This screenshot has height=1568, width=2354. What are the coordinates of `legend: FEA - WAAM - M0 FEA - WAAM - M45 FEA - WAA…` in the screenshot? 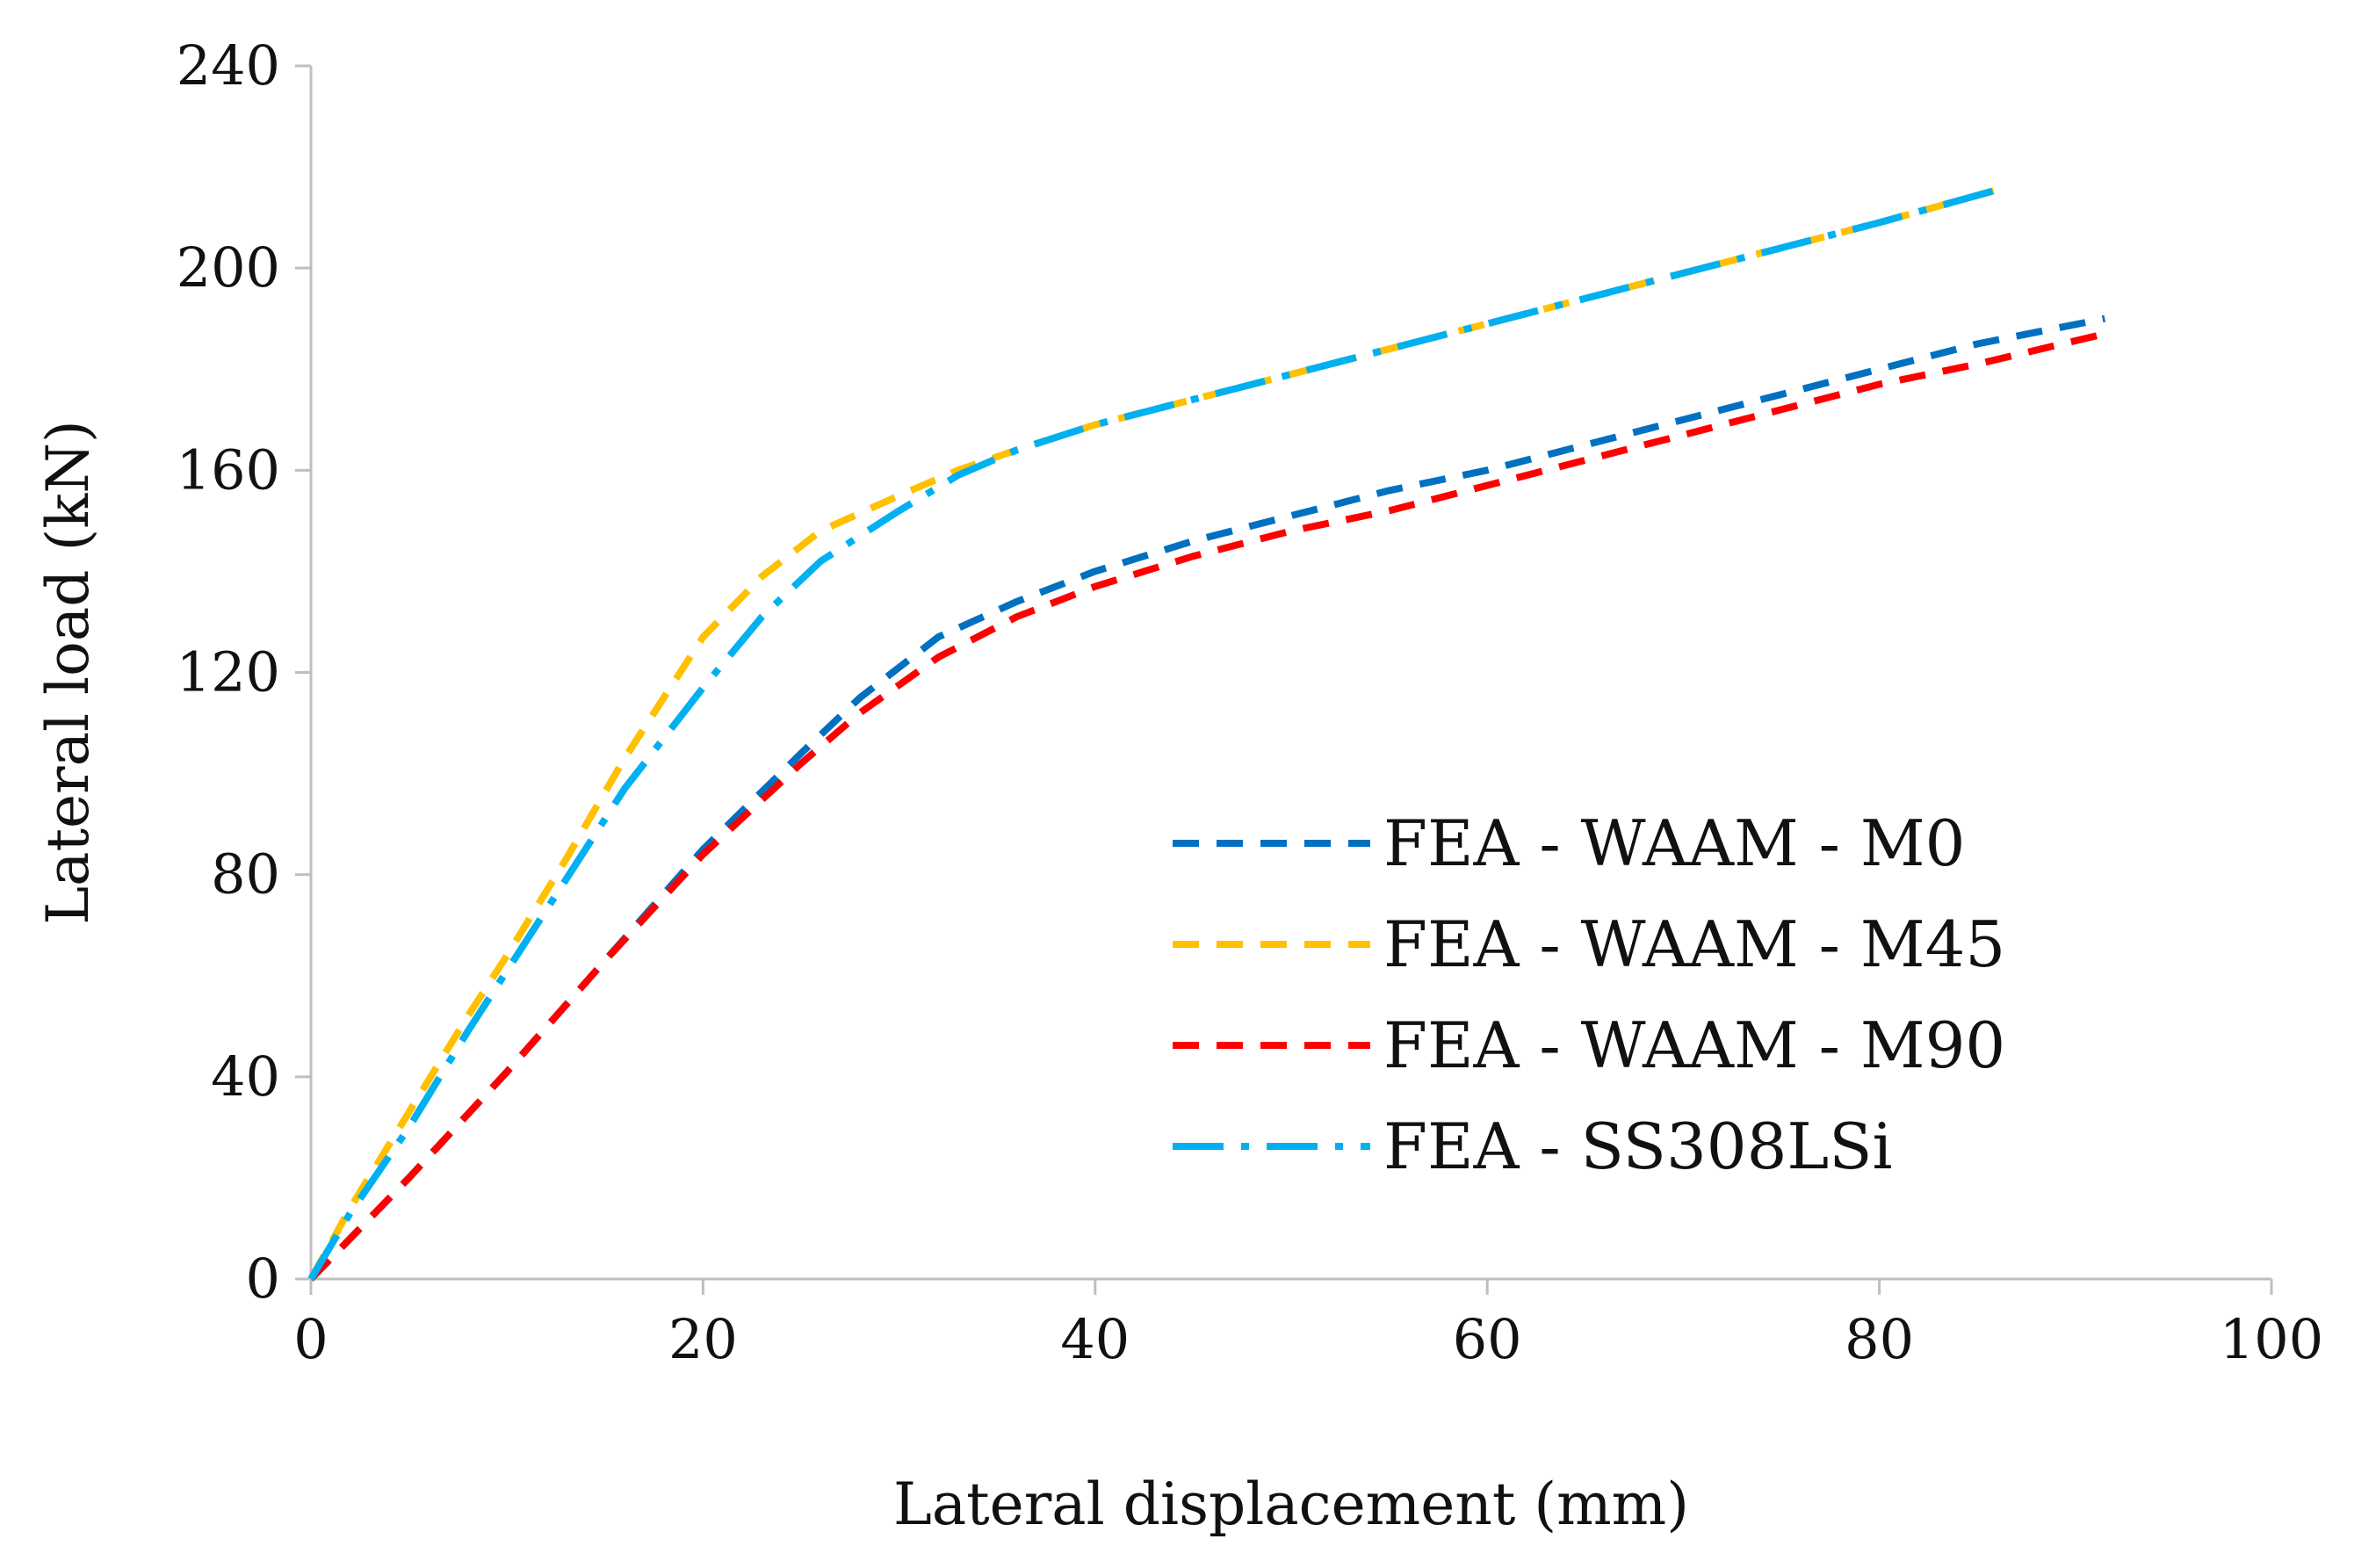 It's located at (1589, 995).